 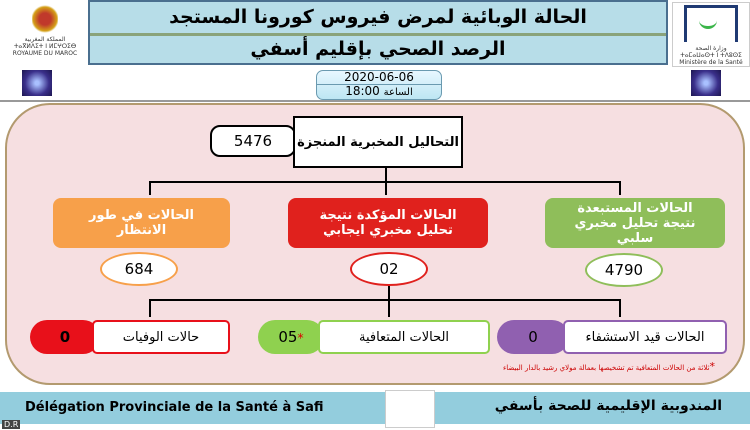 What do you see at coordinates (378, 142) in the screenshot?
I see `tests-label: التحاليل المخبرية المنجزة` at bounding box center [378, 142].